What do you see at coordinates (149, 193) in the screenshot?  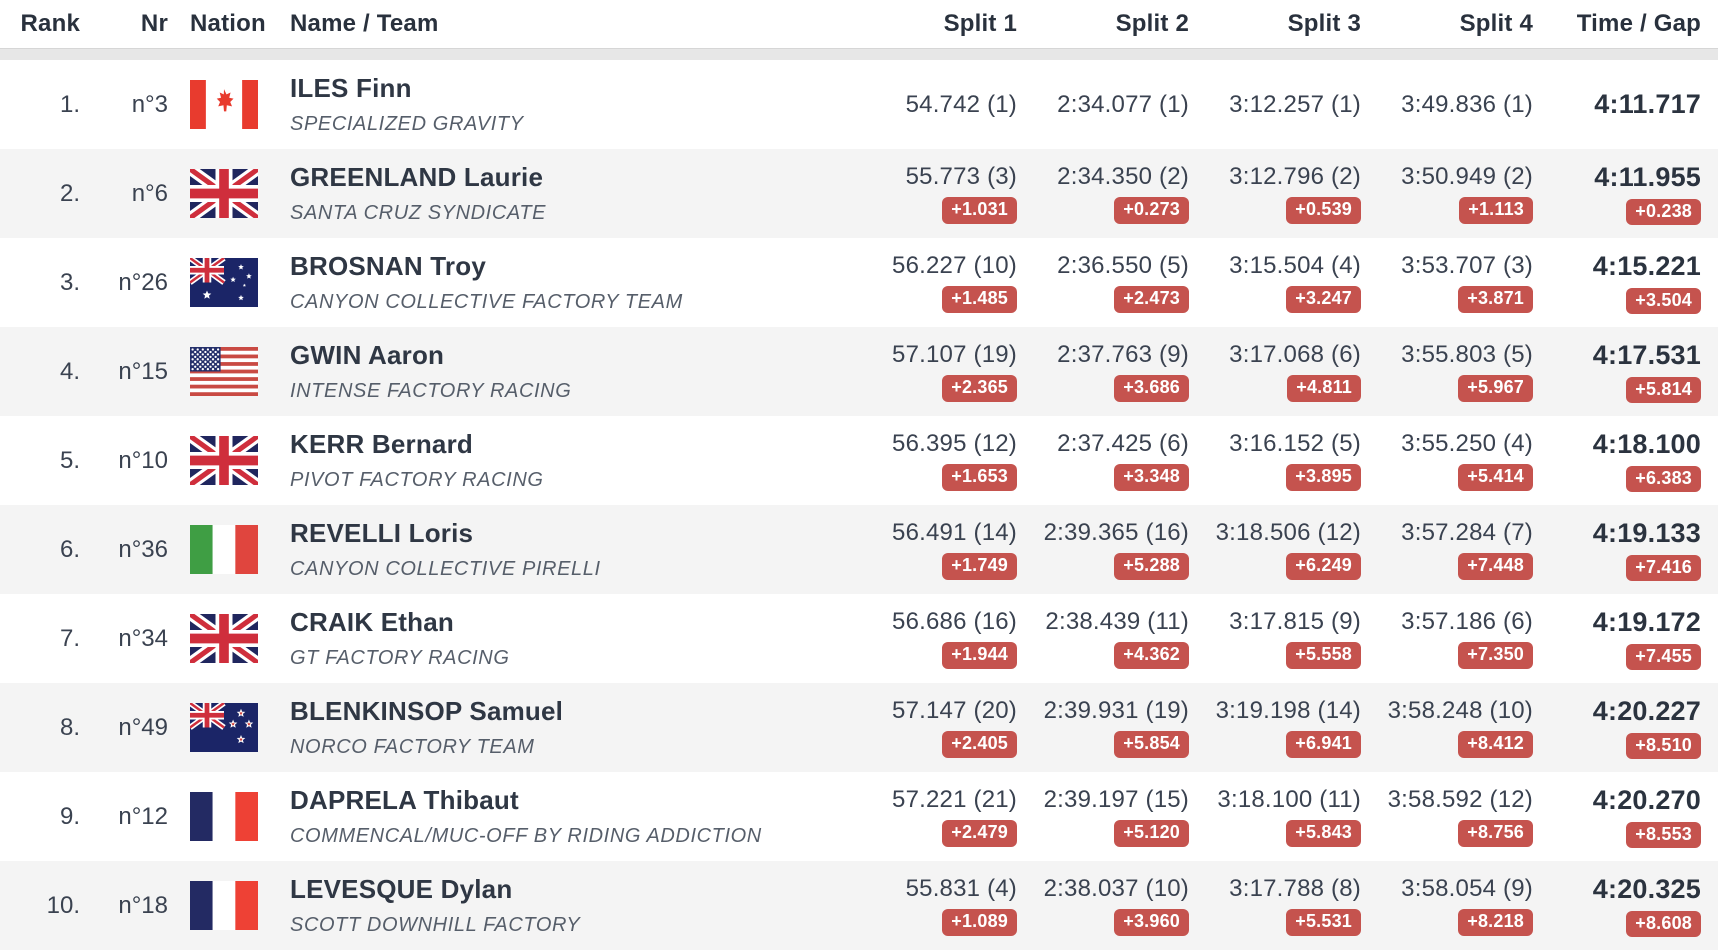 I see `bib-number: n°6` at bounding box center [149, 193].